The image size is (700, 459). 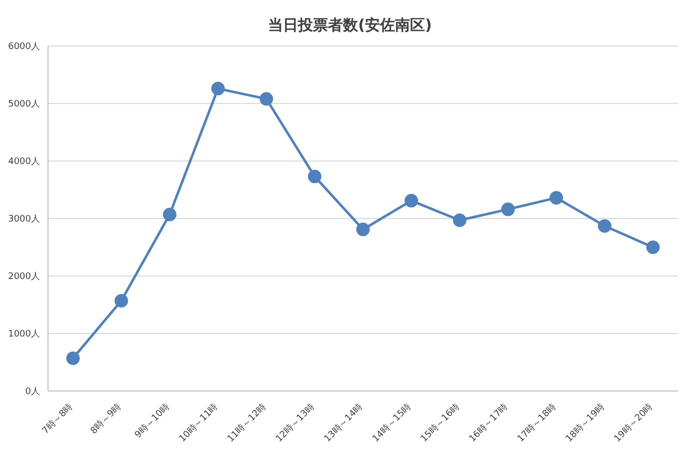 I want to click on x-tick-label: 17時～18時, so click(x=536, y=422).